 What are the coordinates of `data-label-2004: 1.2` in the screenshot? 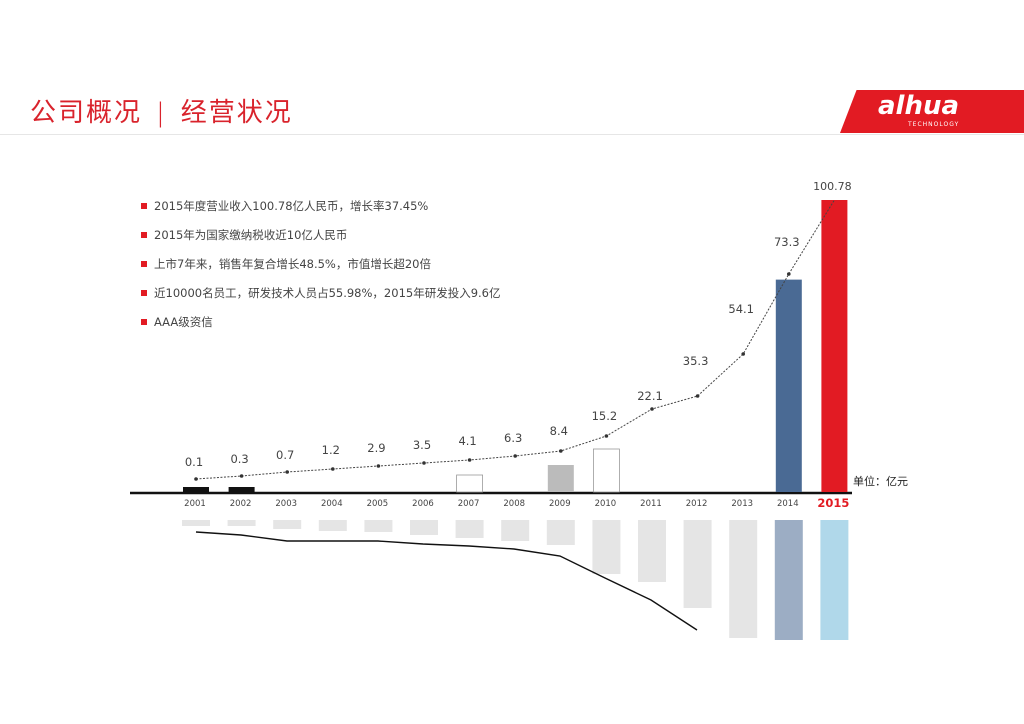 It's located at (331, 450).